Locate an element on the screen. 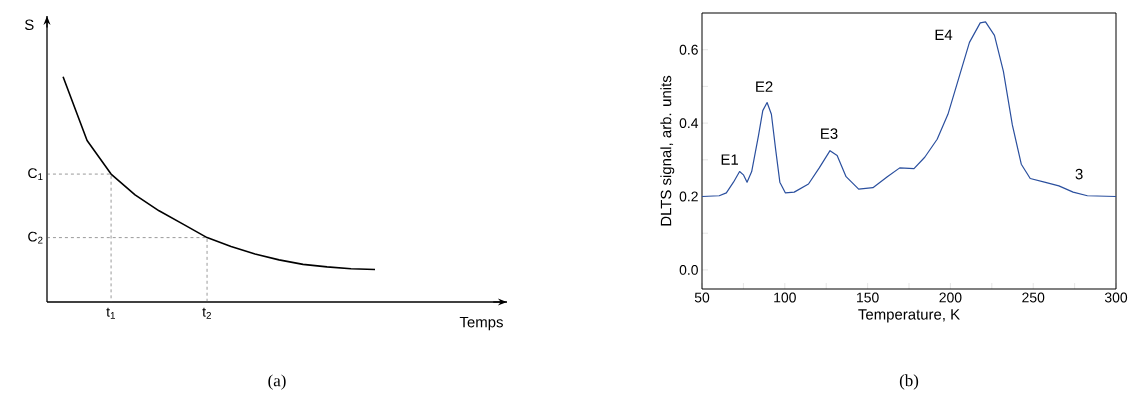 The width and height of the screenshot is (1136, 401). x-tick-label: 100 is located at coordinates (785, 297).